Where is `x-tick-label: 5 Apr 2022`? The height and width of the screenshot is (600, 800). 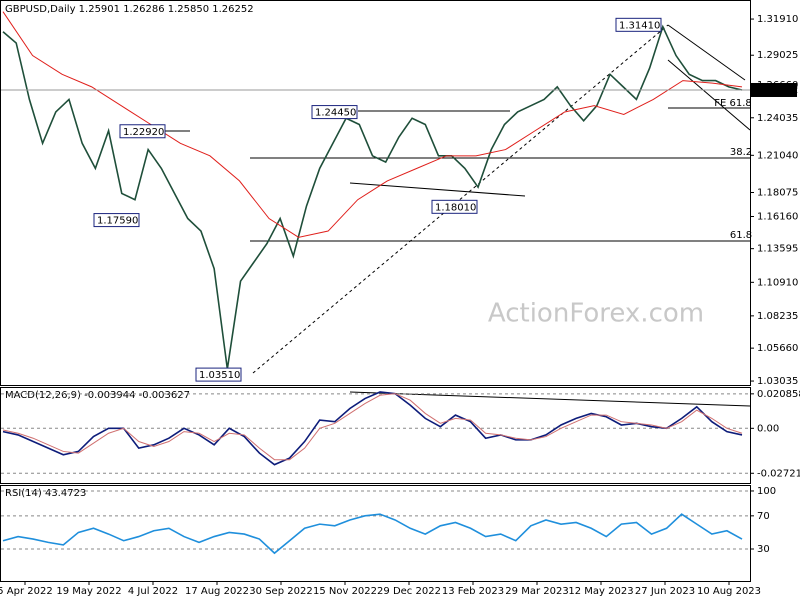
x-tick-label: 5 Apr 2022 is located at coordinates (26, 591).